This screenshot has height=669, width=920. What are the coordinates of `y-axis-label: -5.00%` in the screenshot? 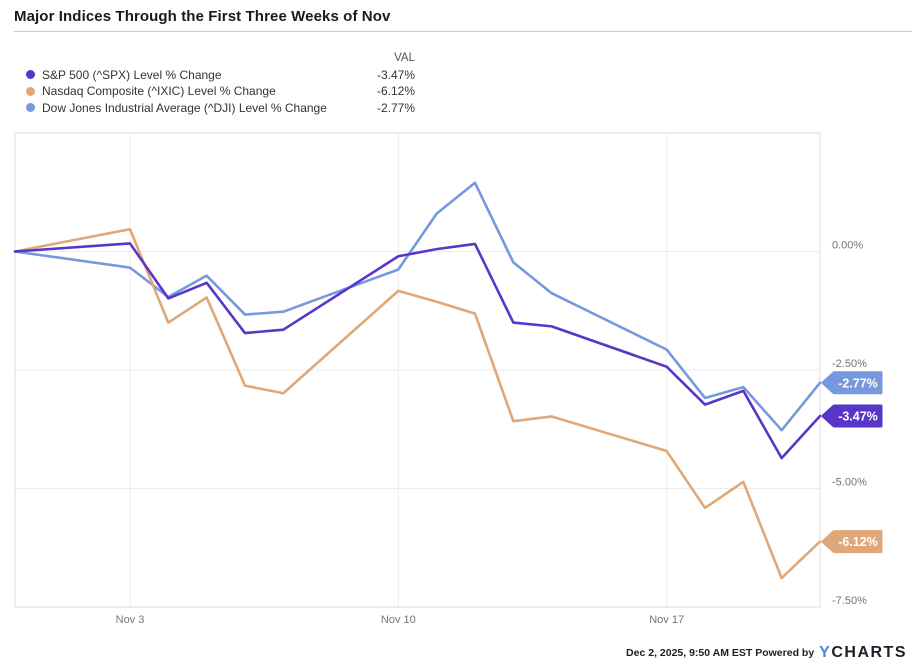 It's located at (849, 483).